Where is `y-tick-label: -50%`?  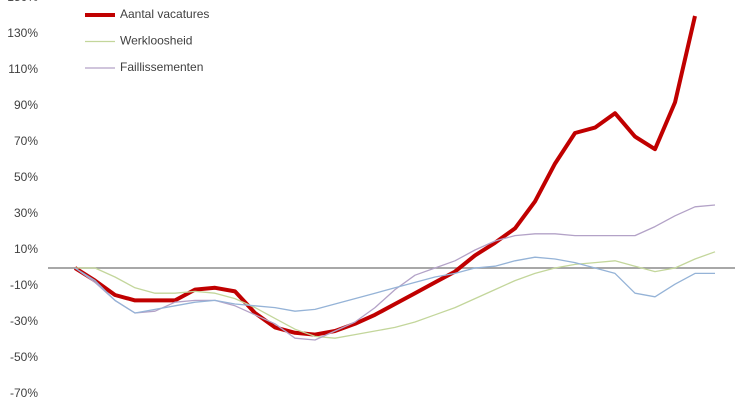 y-tick-label: -50% is located at coordinates (24, 357).